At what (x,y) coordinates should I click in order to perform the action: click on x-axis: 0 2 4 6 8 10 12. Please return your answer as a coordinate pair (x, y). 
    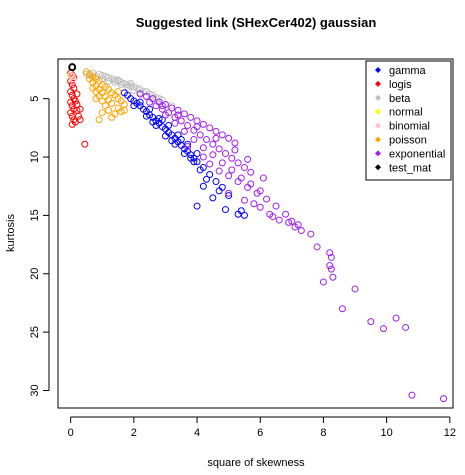
    Looking at the image, I should click on (262, 427).